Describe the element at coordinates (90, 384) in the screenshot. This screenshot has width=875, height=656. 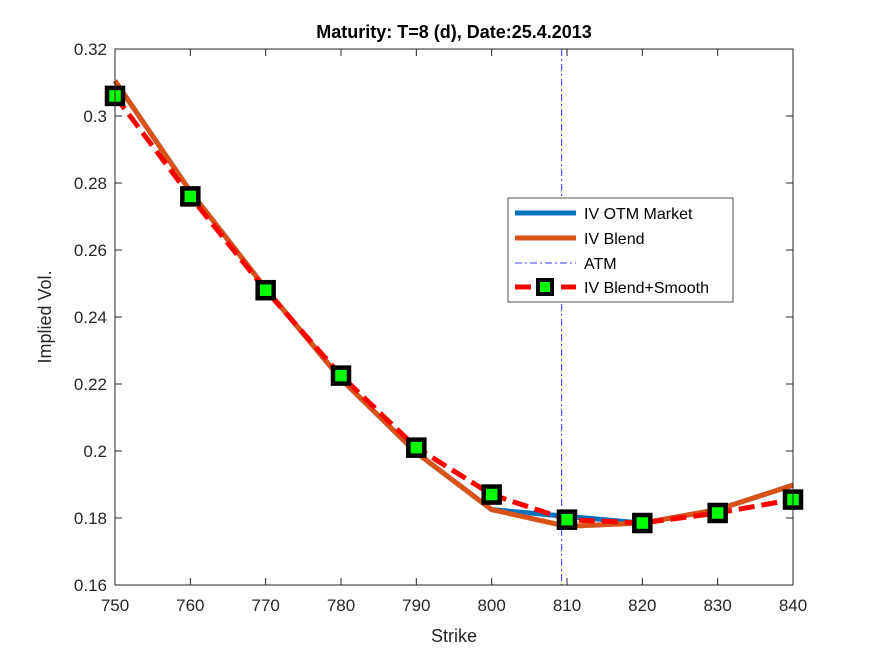
I see `y-tick-label: 0.22` at that location.